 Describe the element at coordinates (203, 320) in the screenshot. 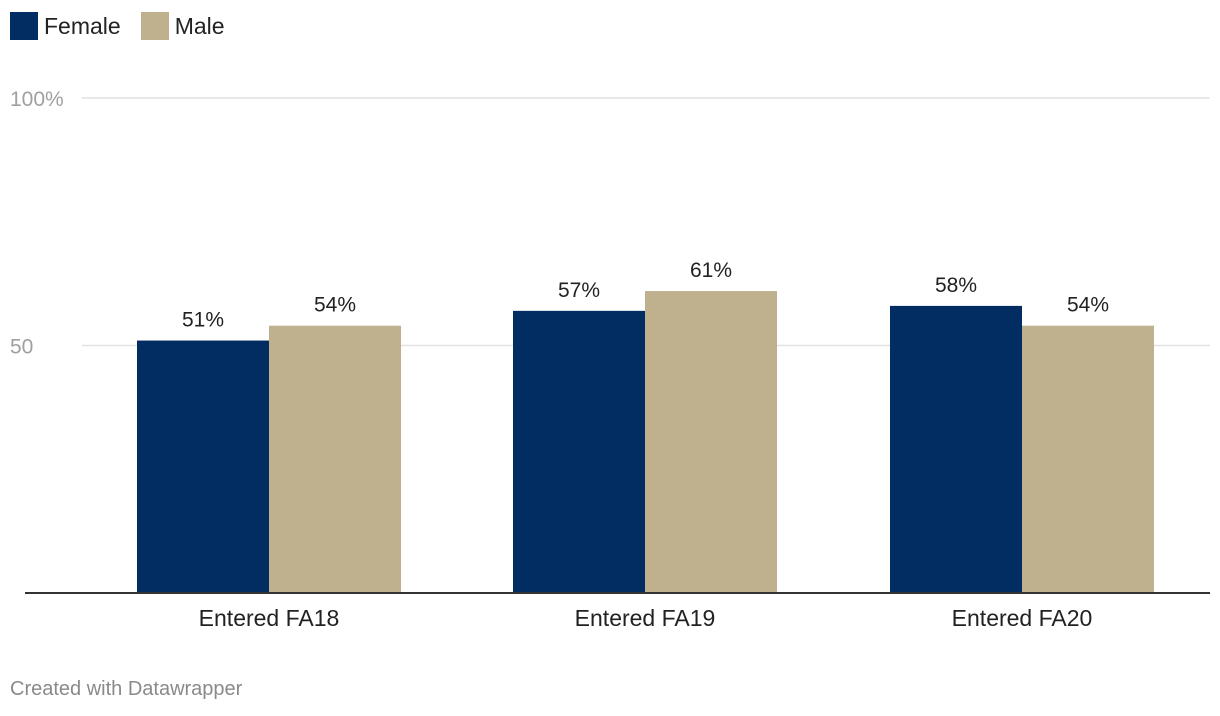

I see `data-label-female-0: 51%` at that location.